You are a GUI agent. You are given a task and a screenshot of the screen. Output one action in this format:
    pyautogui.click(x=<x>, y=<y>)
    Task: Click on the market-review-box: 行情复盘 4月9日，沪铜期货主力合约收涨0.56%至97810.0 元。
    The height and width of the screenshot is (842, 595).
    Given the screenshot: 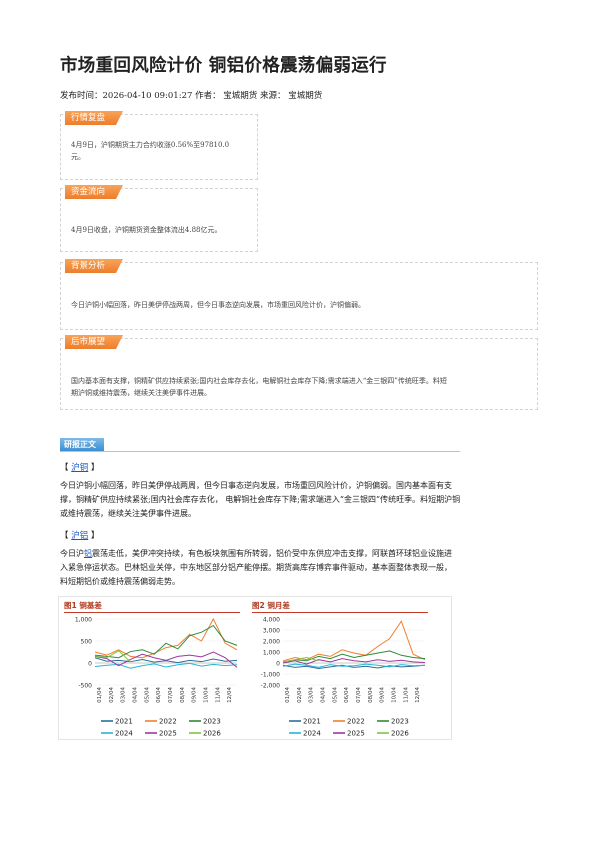 What is the action you would take?
    pyautogui.click(x=159, y=145)
    